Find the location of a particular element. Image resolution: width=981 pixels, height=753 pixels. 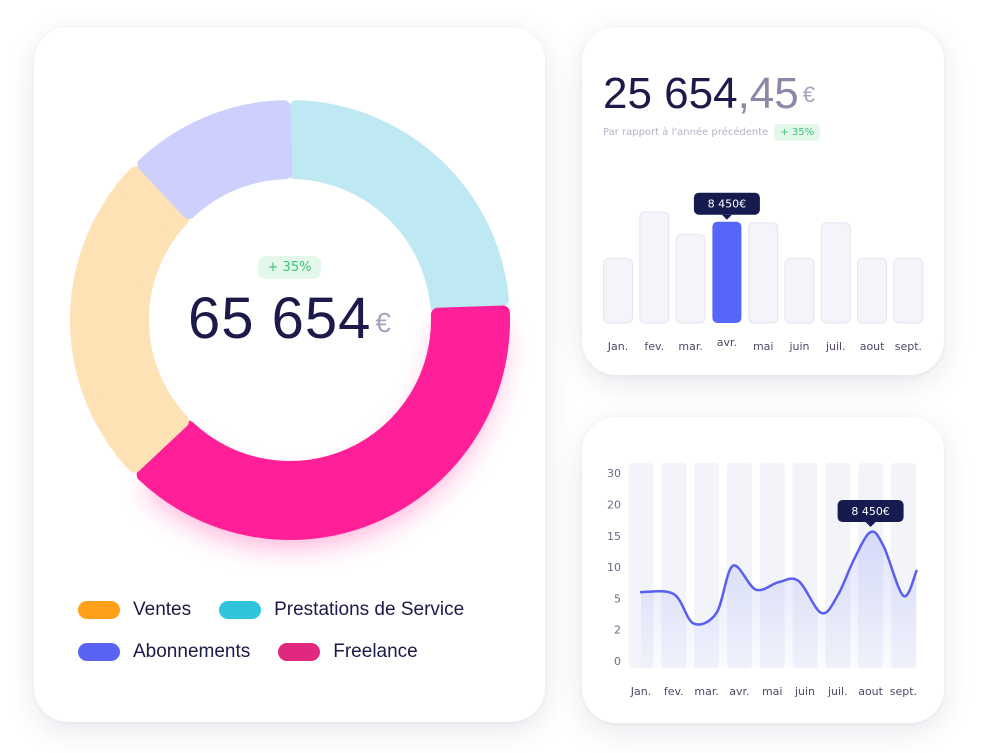

legend-item-freelance: Freelance is located at coordinates (348, 652).